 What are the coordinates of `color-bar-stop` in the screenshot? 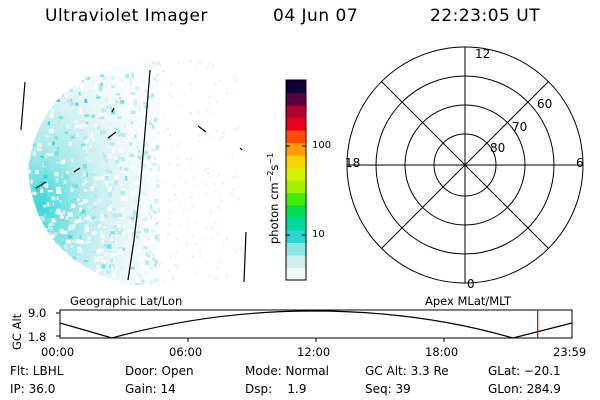 It's located at (296, 149).